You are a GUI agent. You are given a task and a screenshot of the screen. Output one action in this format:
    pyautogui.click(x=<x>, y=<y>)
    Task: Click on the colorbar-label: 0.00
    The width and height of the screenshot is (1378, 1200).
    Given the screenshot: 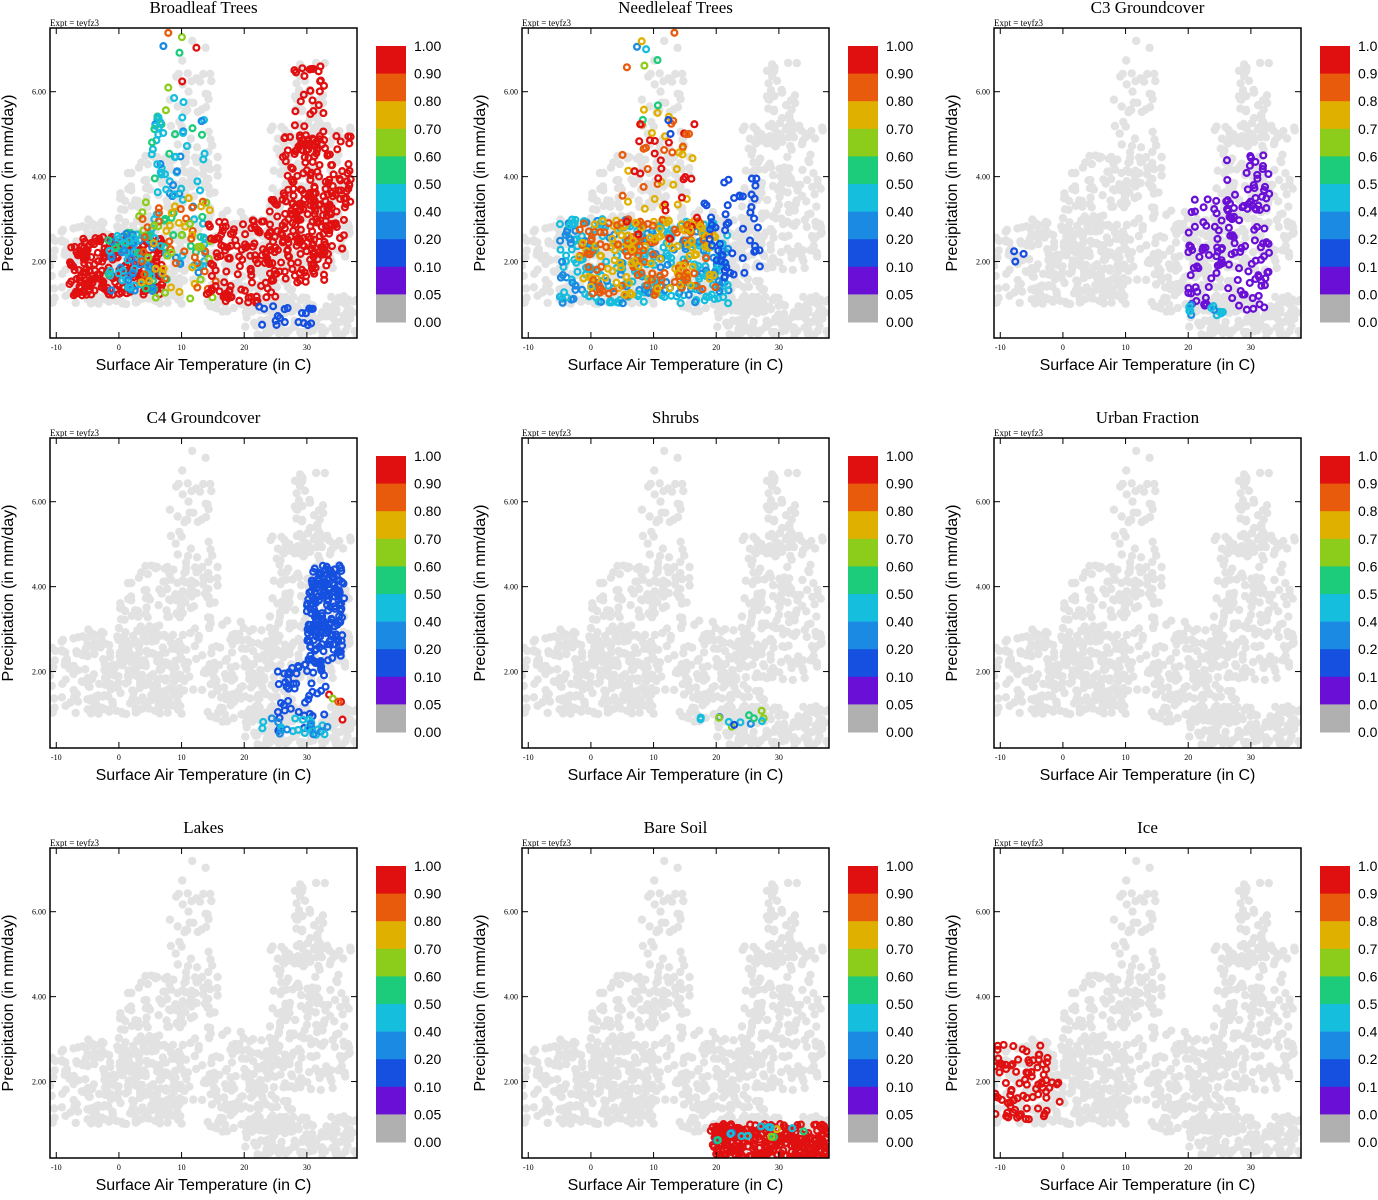 What is the action you would take?
    pyautogui.click(x=899, y=322)
    